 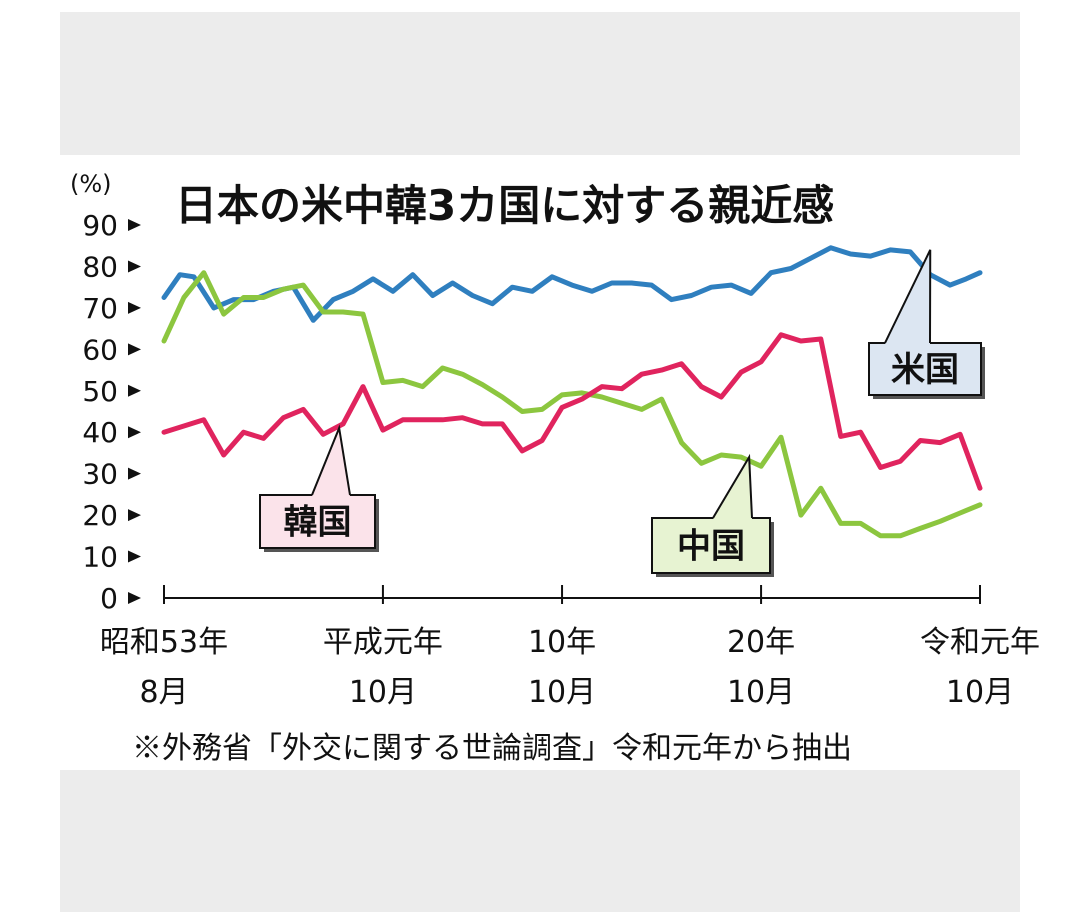 I want to click on callout-label: 韓国, so click(x=318, y=523).